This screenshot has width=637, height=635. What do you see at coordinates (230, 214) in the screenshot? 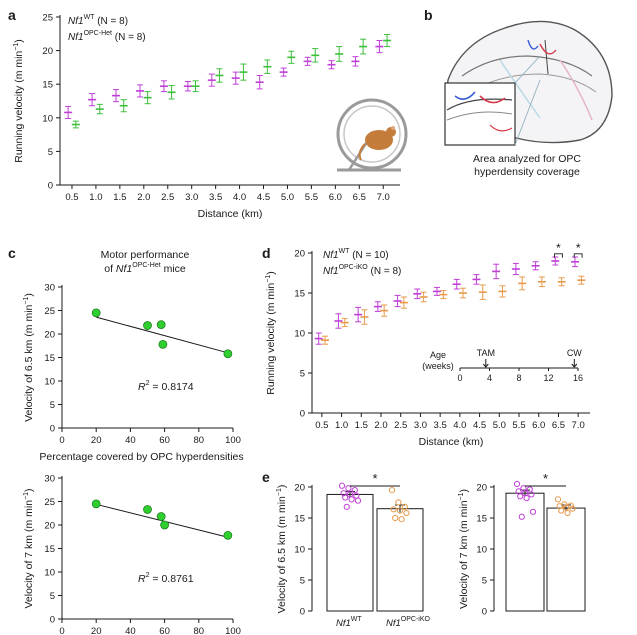
I see `a-xlabel: Distance (km)` at bounding box center [230, 214].